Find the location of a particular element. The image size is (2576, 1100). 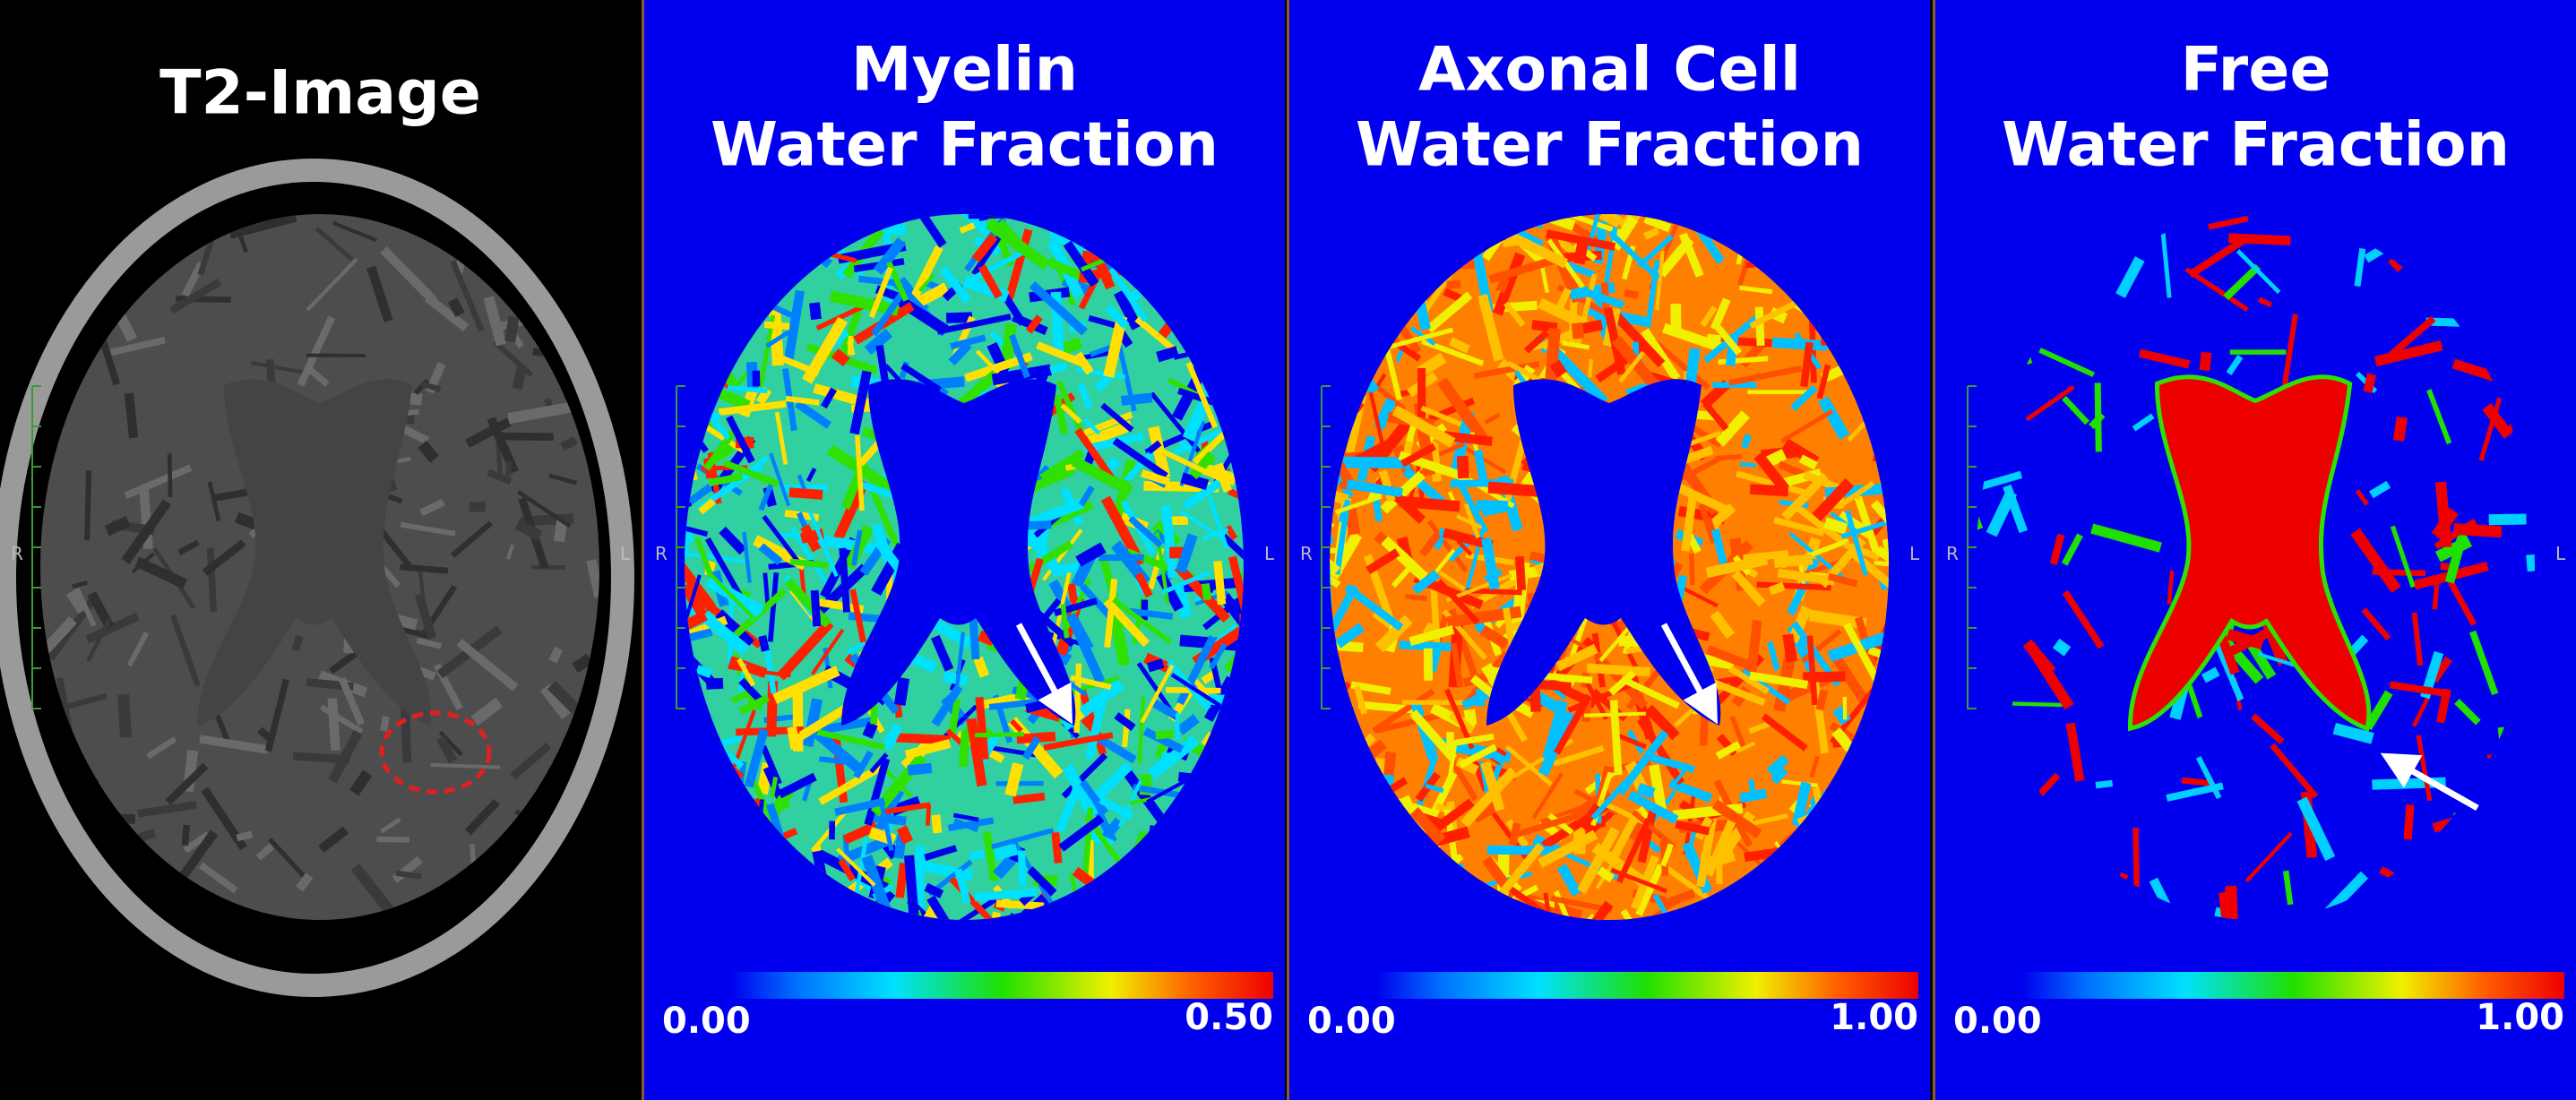

ventricles is located at coordinates (1603, 552).